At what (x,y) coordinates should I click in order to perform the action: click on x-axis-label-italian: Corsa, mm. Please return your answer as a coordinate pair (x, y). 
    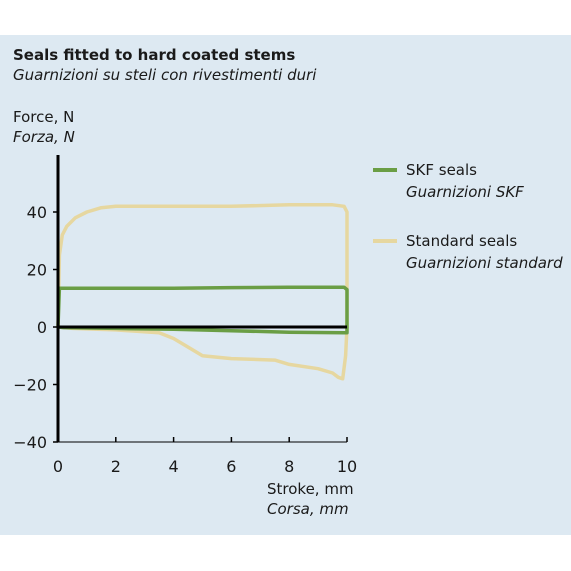
    Looking at the image, I should click on (308, 509).